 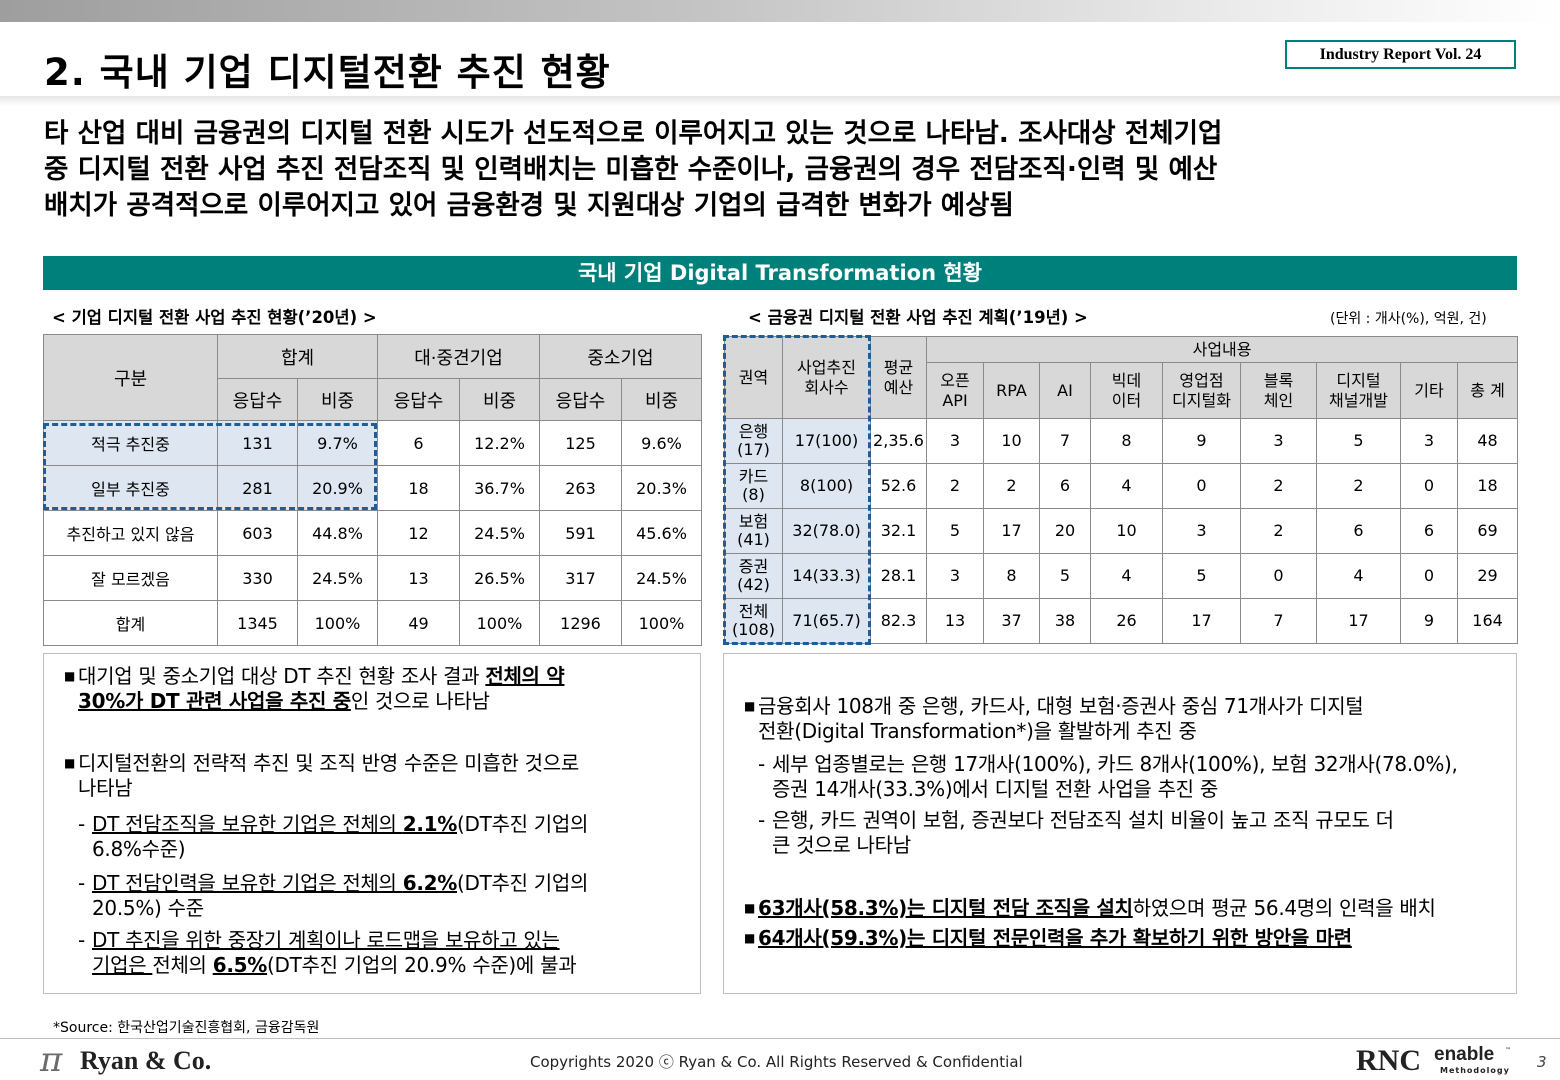 I want to click on row-label: 적극 추진중, so click(x=130, y=443).